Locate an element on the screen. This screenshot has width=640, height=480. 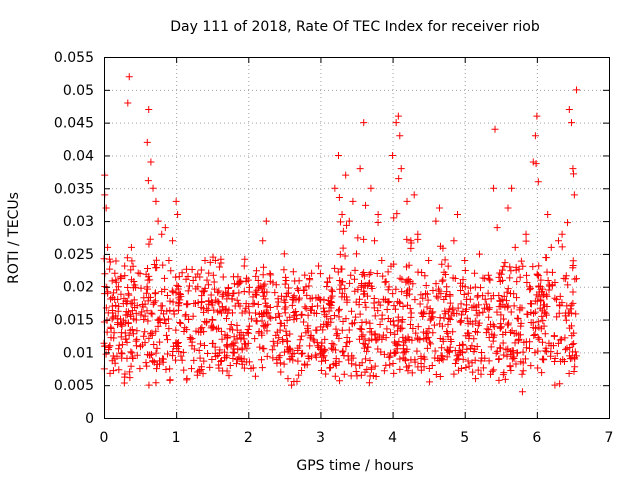
x-tick-label: 0 is located at coordinates (104, 438).